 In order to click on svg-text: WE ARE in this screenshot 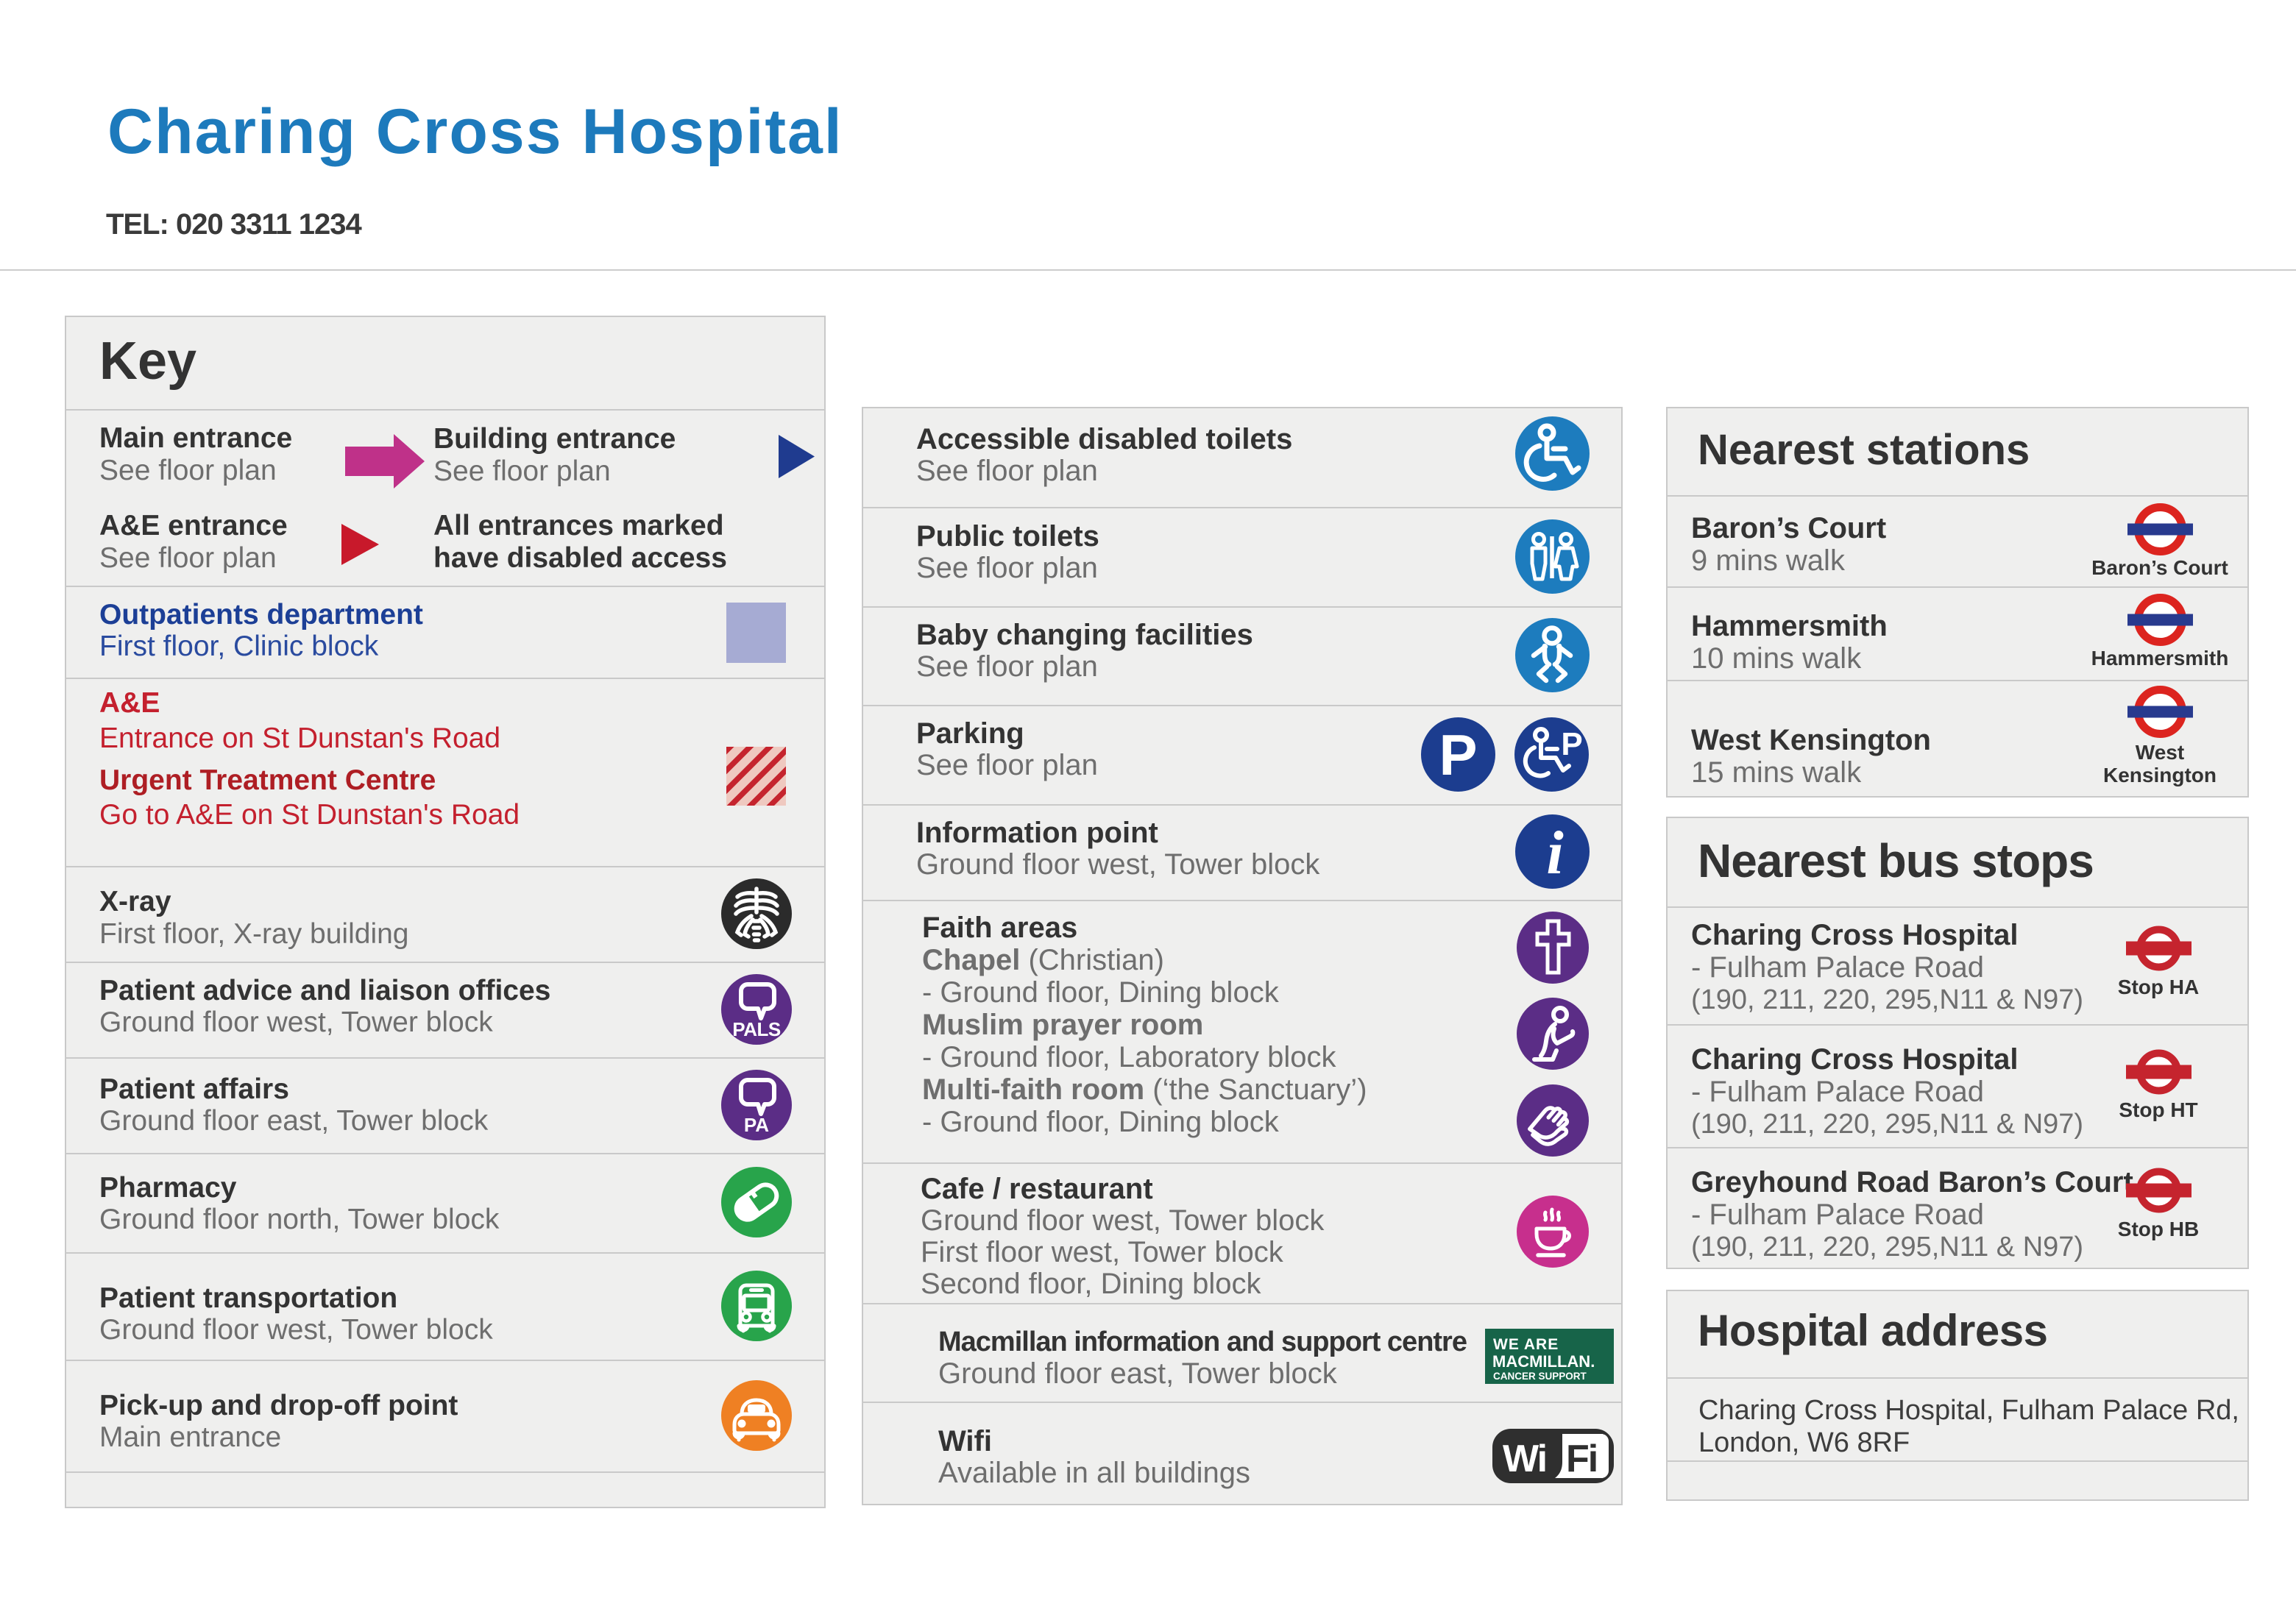, I will do `click(1526, 1344)`.